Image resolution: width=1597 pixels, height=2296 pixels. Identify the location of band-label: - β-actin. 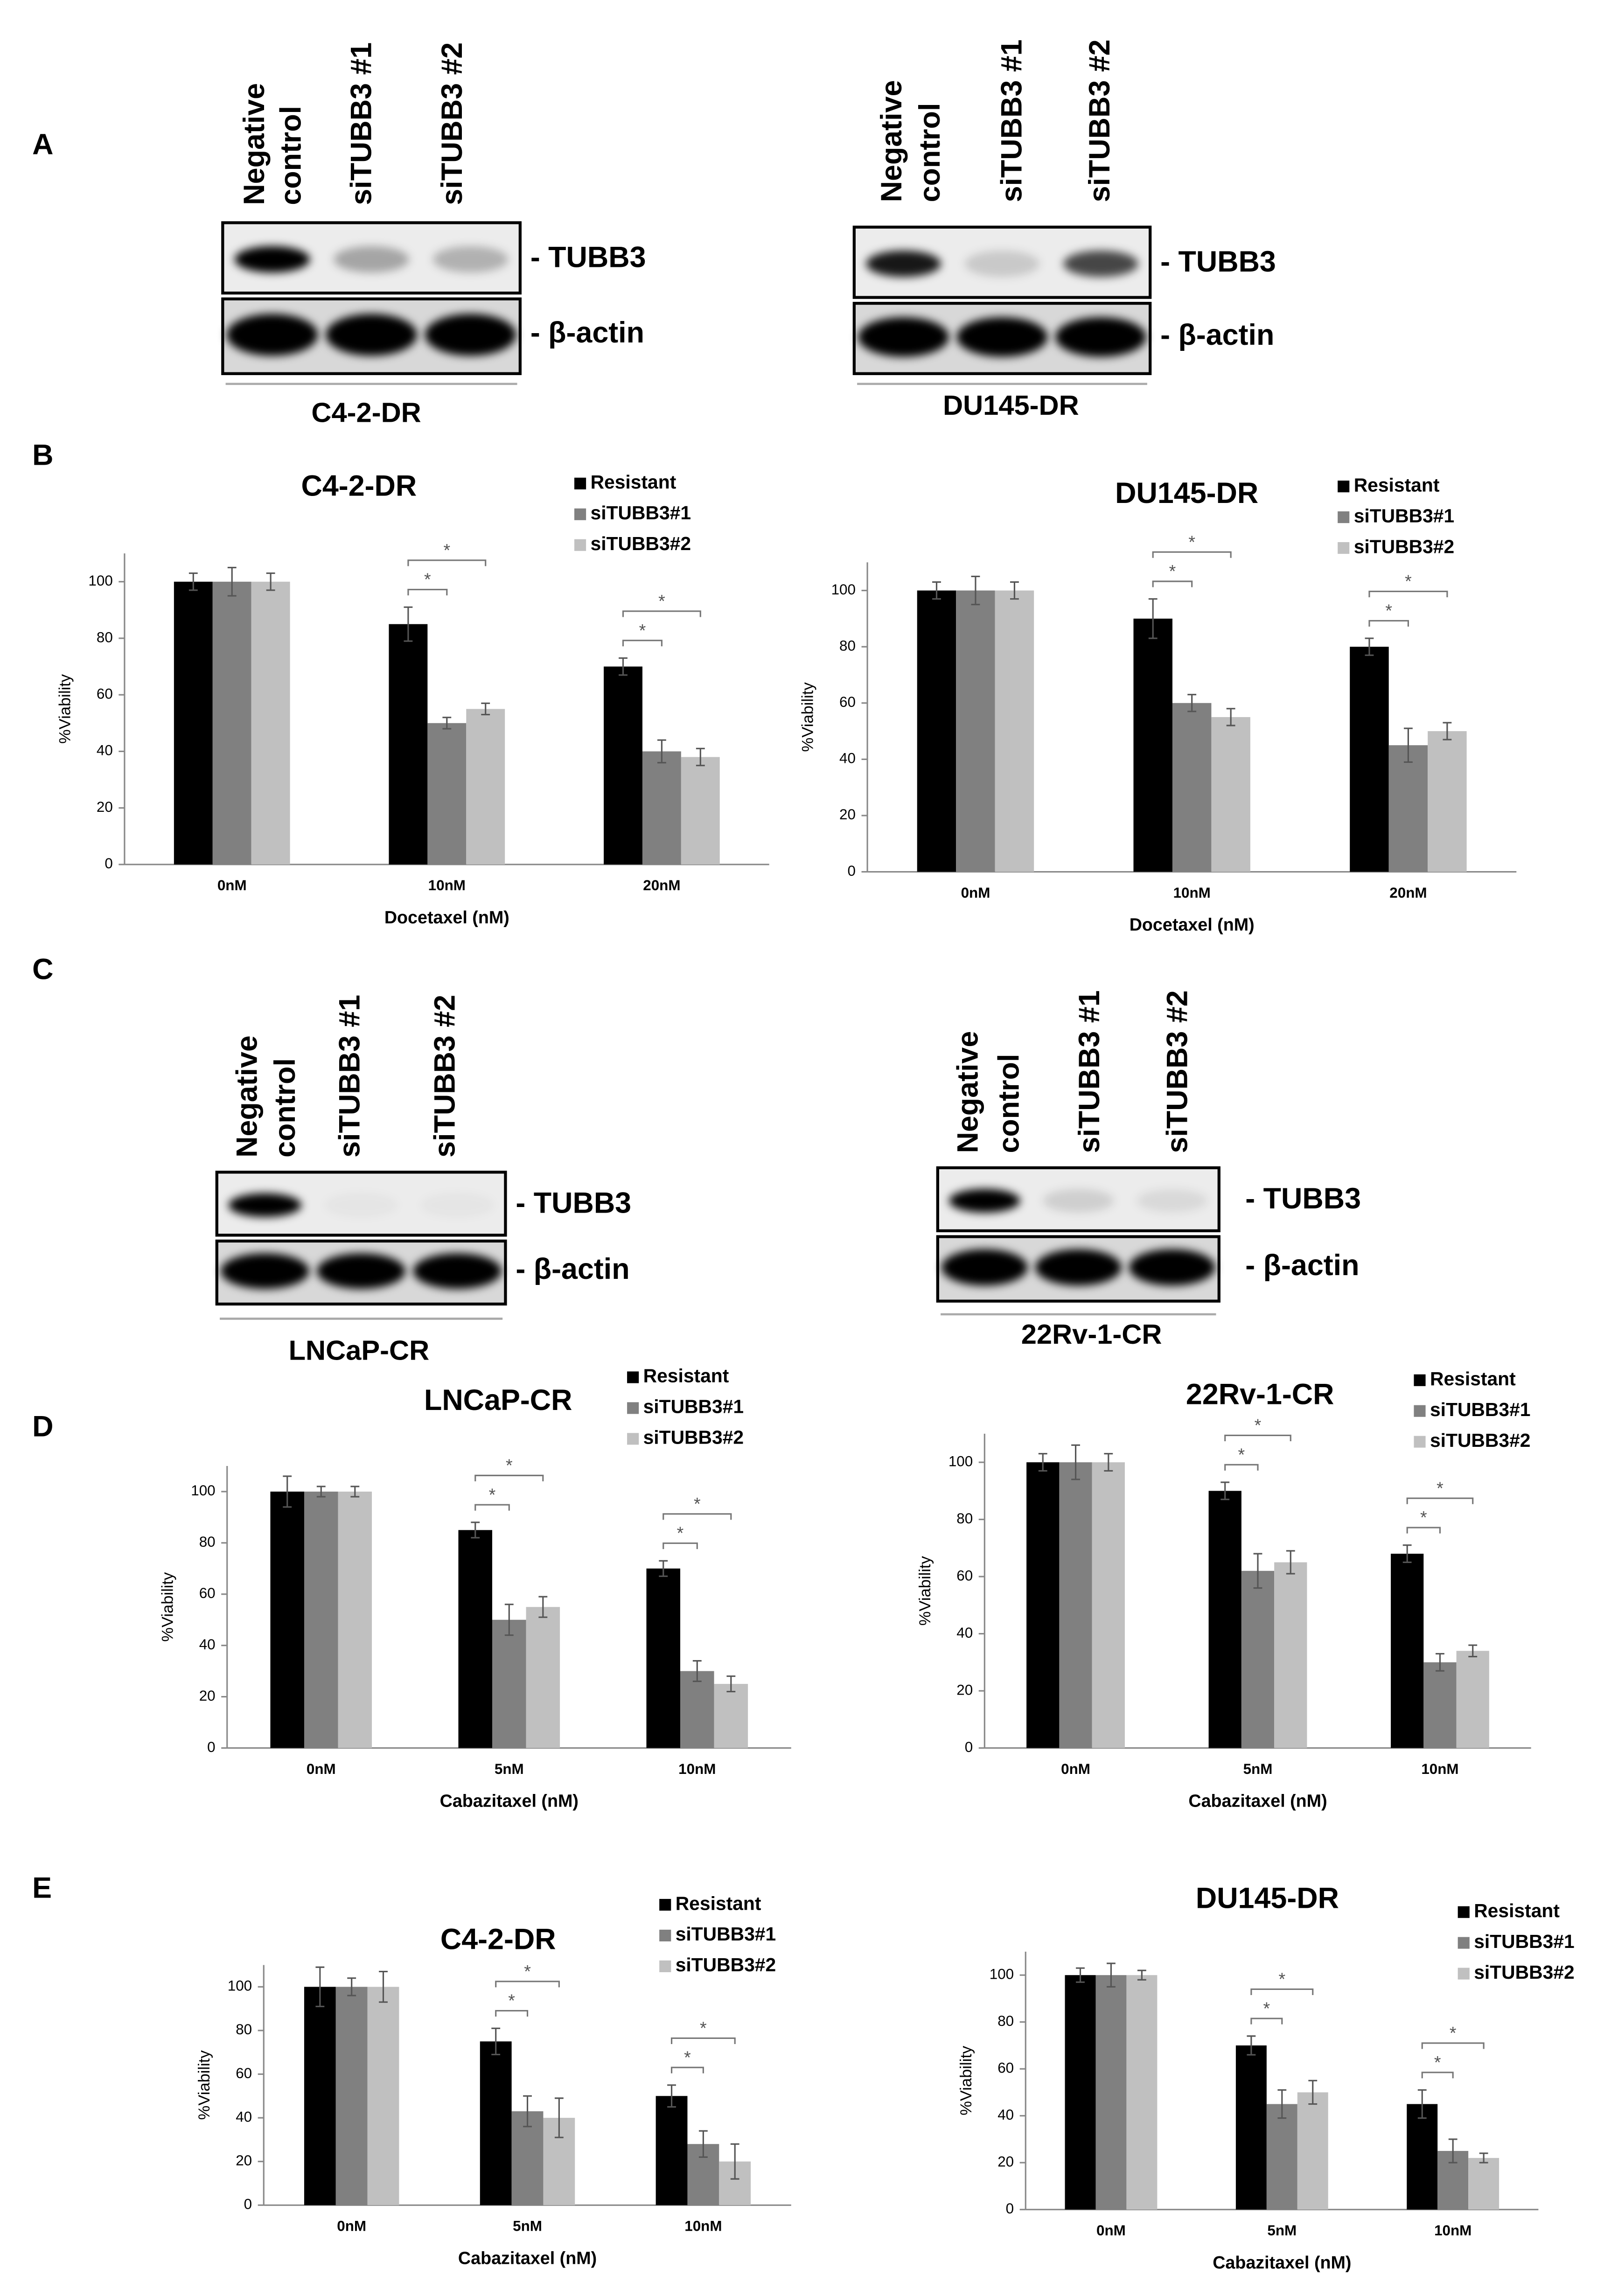
(1302, 1265).